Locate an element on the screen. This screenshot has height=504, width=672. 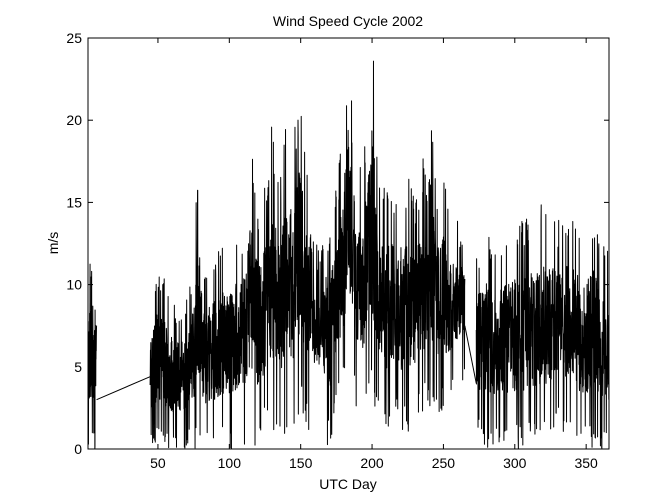
y-tick-label: 0 is located at coordinates (78, 449).